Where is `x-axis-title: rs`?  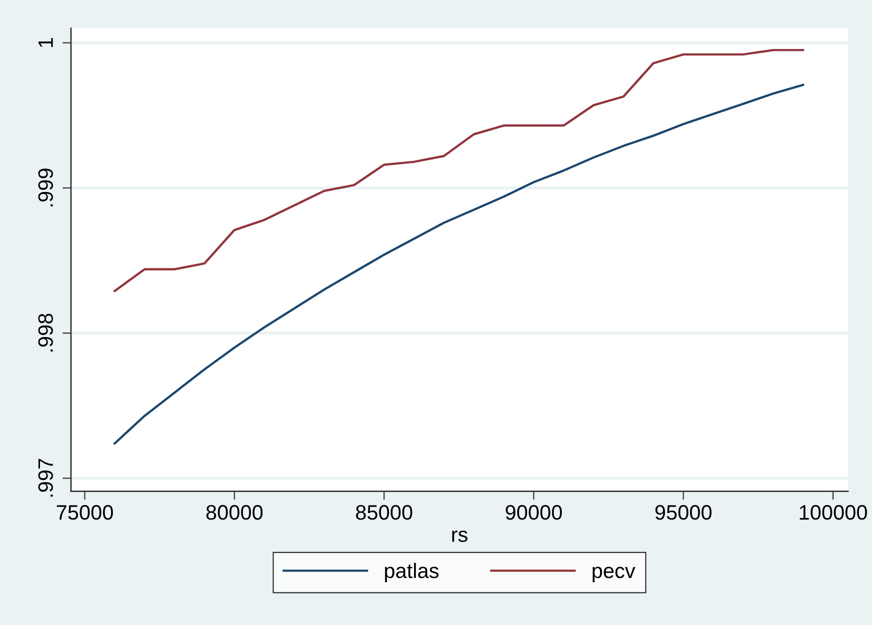 x-axis-title: rs is located at coordinates (460, 536).